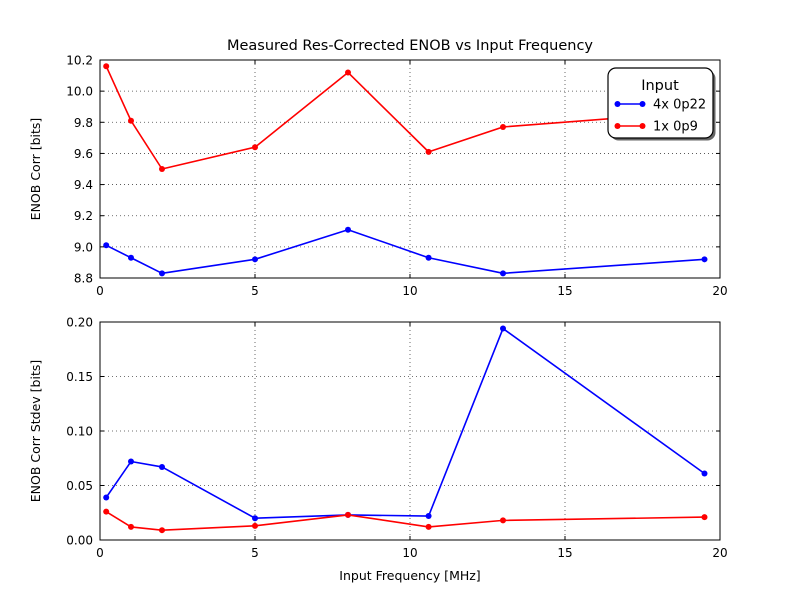 Image resolution: width=800 pixels, height=600 pixels. Describe the element at coordinates (79, 432) in the screenshot. I see `y-tick-label: 0.10` at that location.